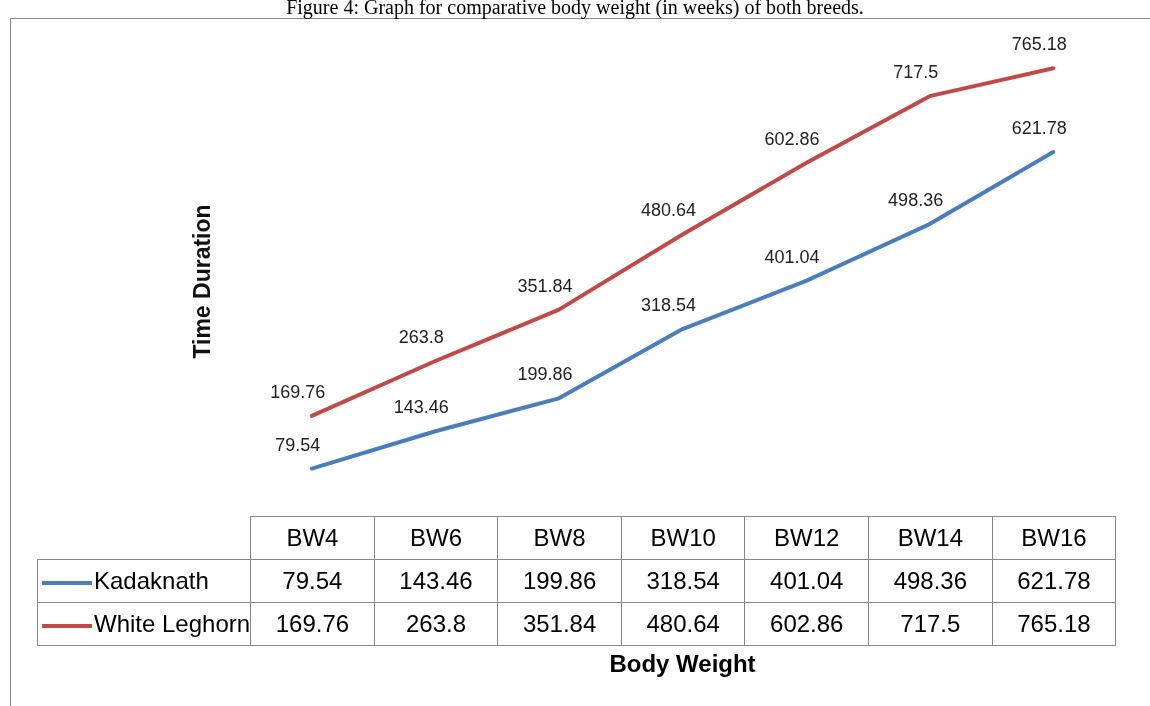 Image resolution: width=1150 pixels, height=706 pixels. Describe the element at coordinates (312, 624) in the screenshot. I see `data-label: 169.76` at that location.